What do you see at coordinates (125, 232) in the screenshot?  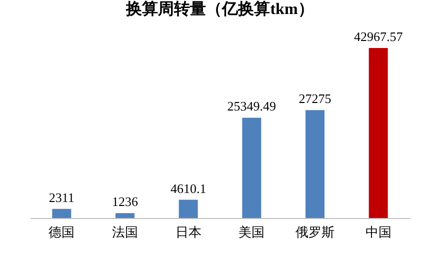 I see `x-tick-label: 法国` at bounding box center [125, 232].